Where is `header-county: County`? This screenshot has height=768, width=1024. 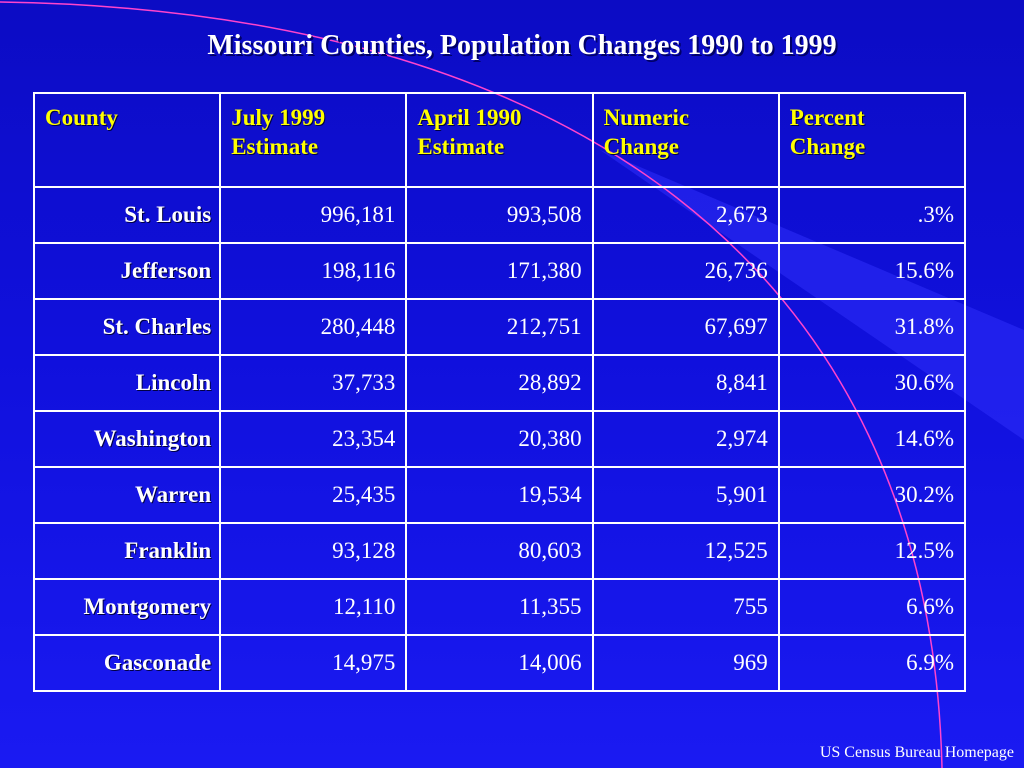 header-county: County is located at coordinates (127, 140).